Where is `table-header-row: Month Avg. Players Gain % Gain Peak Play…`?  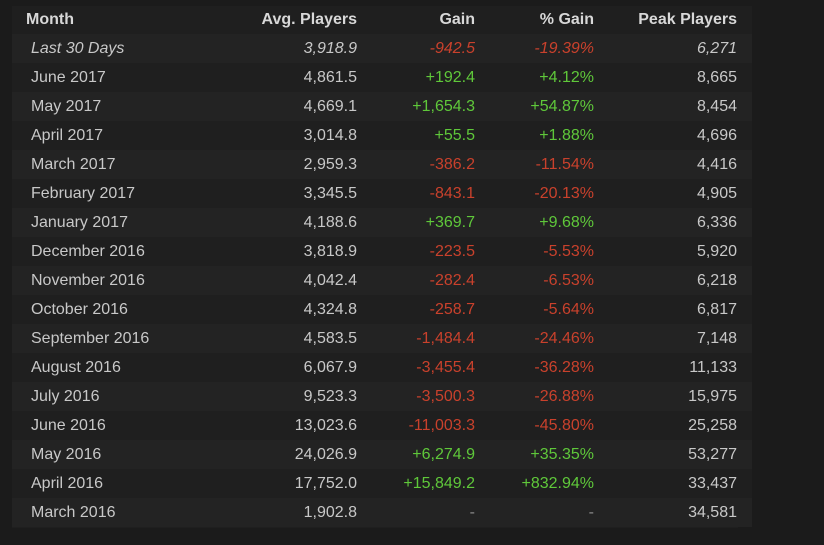
table-header-row: Month Avg. Players Gain % Gain Peak Play… is located at coordinates (382, 20).